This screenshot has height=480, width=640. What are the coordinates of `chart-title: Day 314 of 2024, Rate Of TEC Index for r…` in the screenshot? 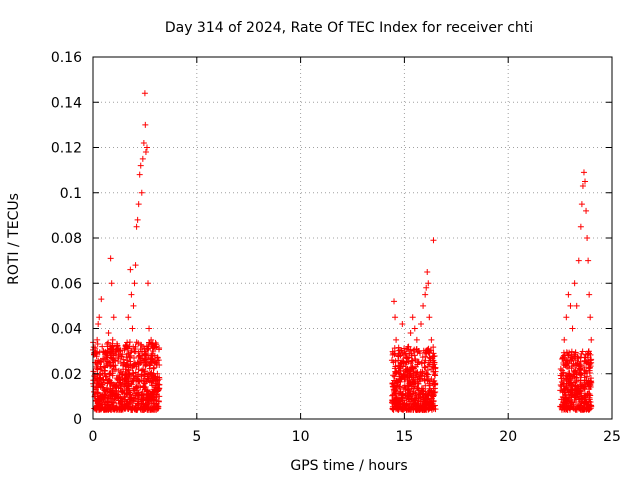 It's located at (349, 28).